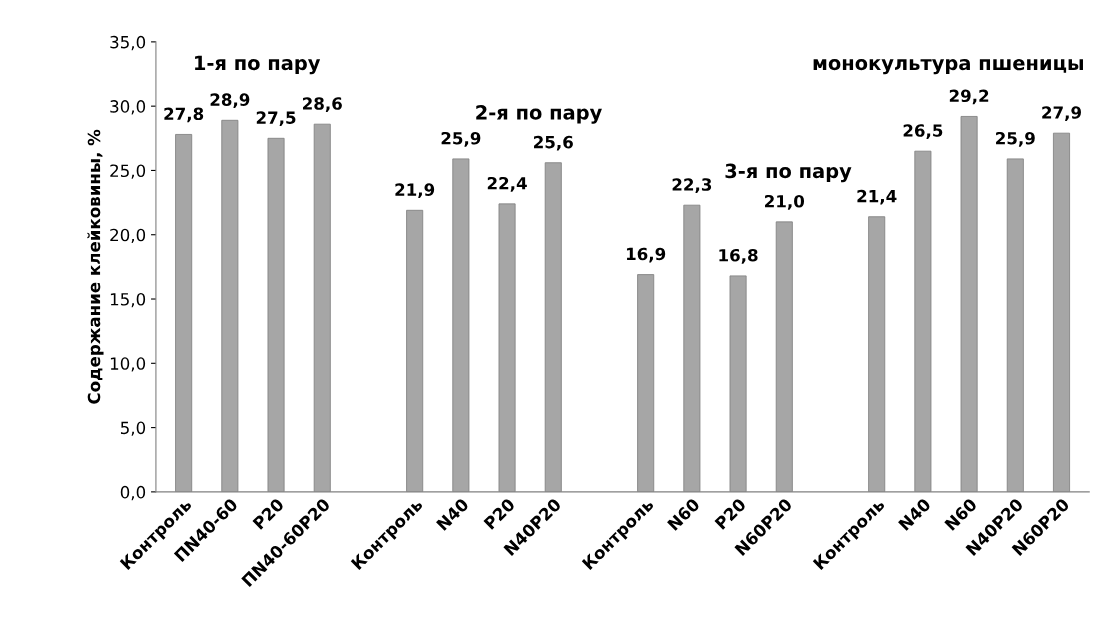 This screenshot has height=625, width=1098. I want to click on y-tick-label: 5,0, so click(133, 428).